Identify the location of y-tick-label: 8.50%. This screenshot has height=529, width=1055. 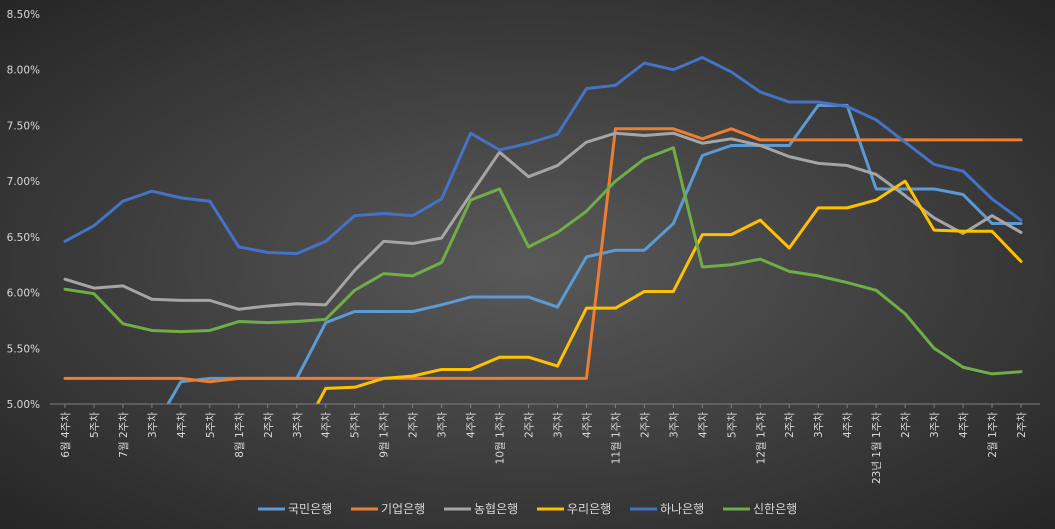
(23, 15).